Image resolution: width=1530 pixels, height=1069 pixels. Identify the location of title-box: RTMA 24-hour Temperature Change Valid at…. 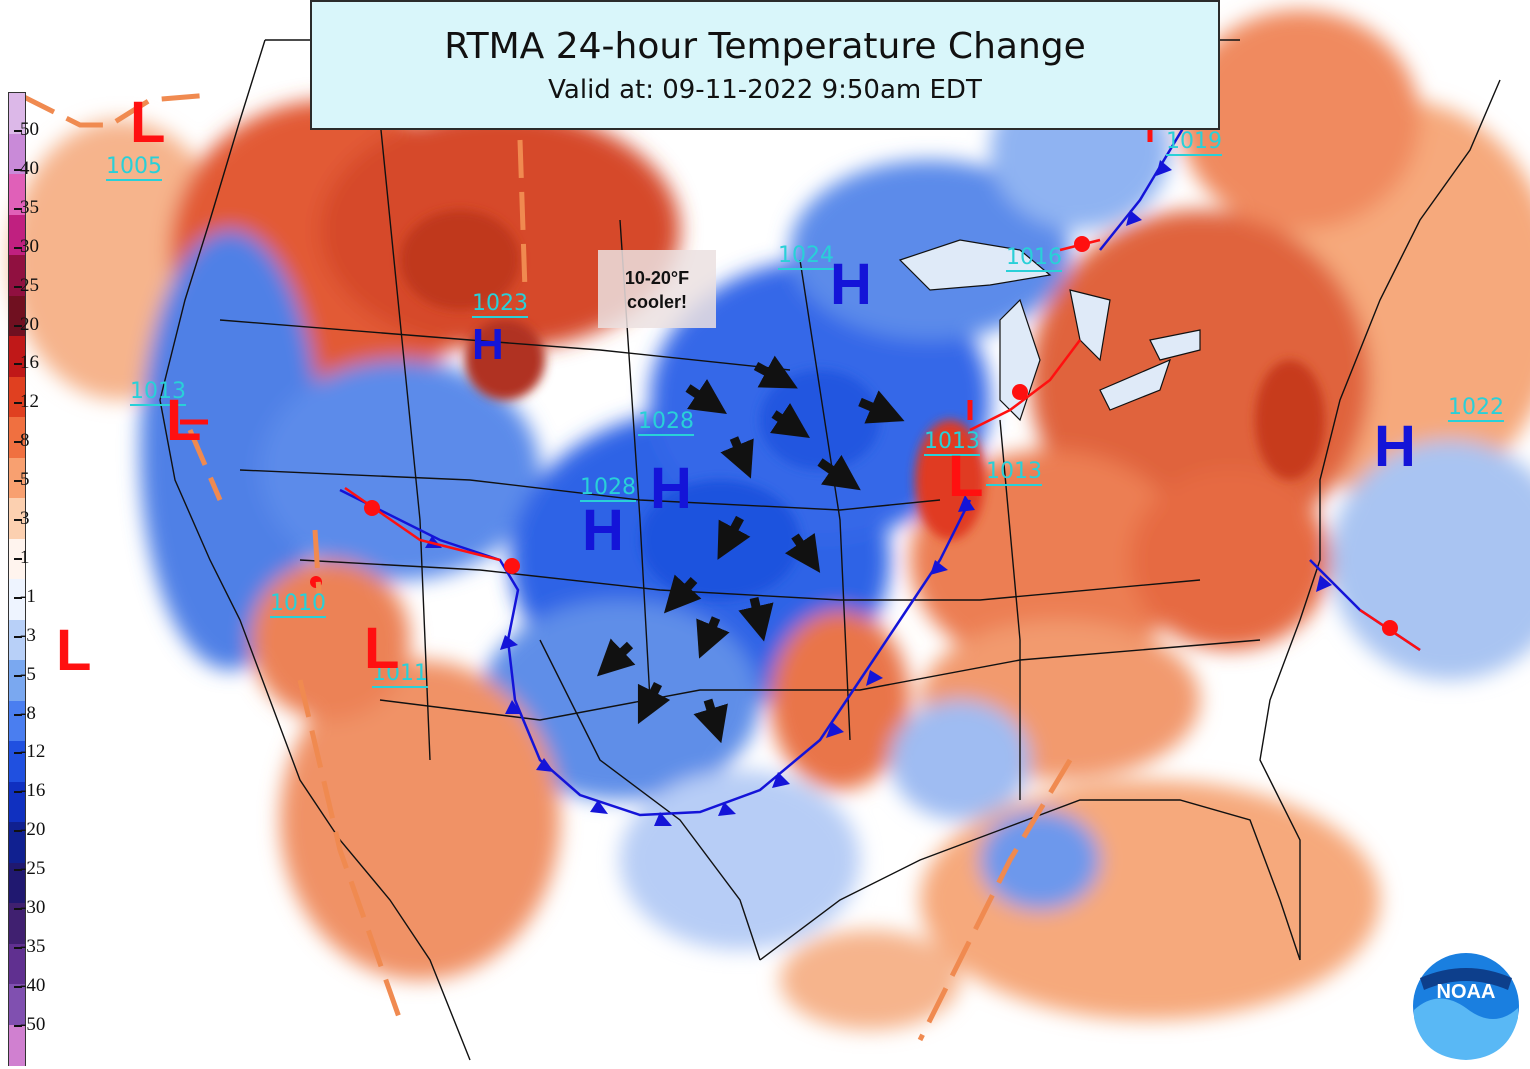
(765, 65).